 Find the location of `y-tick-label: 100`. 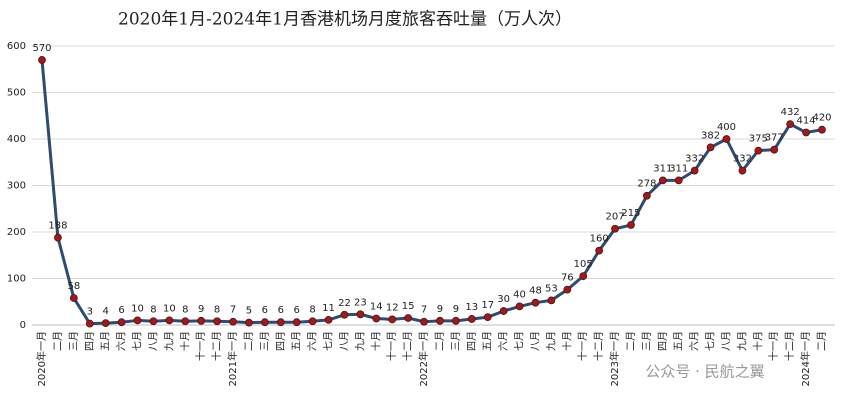

y-tick-label: 100 is located at coordinates (16, 279).